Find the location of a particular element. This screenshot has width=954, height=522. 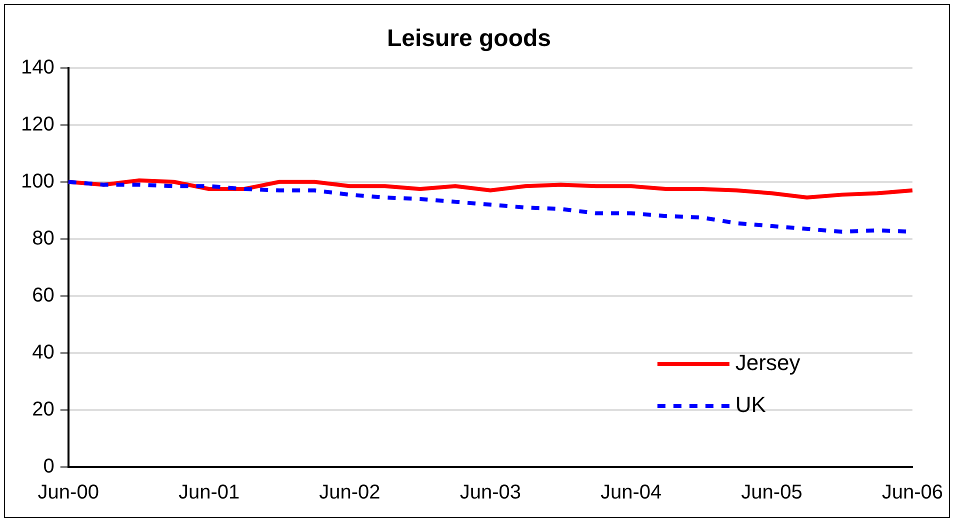

y-tick-label: 20 is located at coordinates (43, 409).